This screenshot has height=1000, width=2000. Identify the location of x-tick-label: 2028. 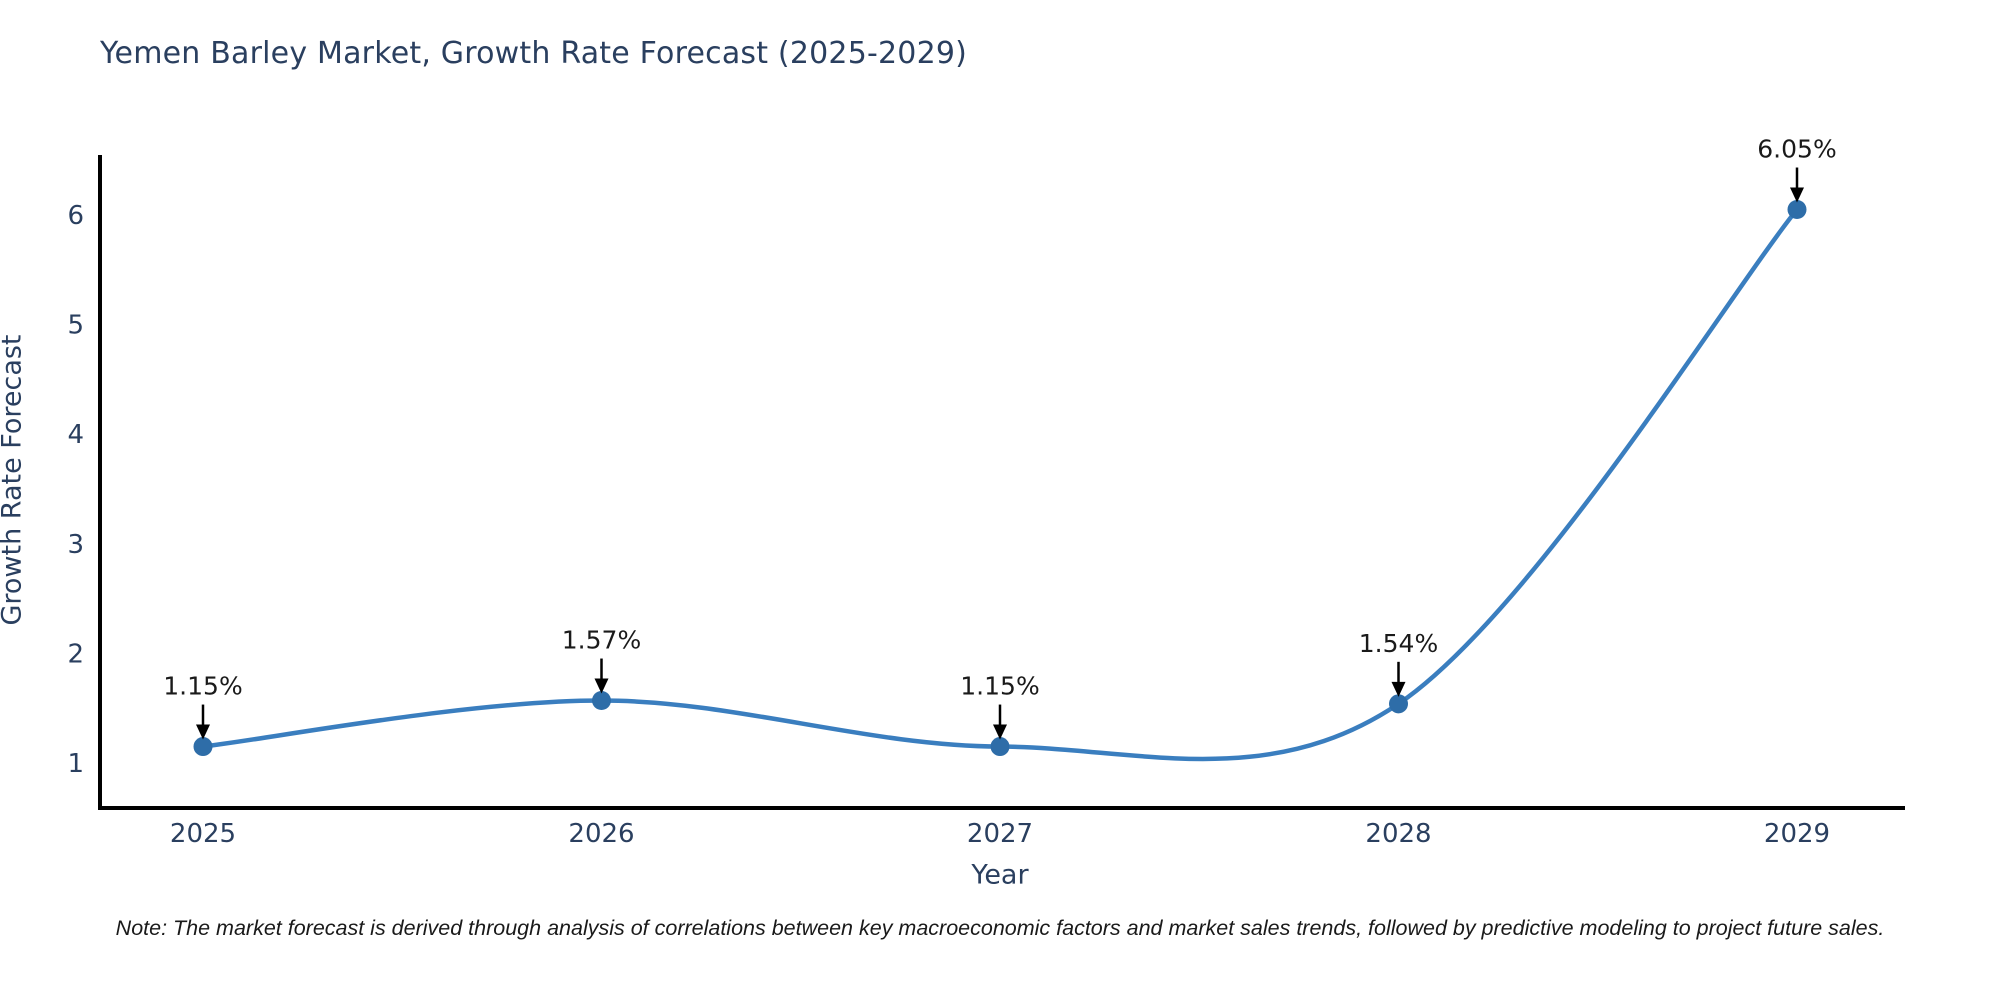
(1398, 834).